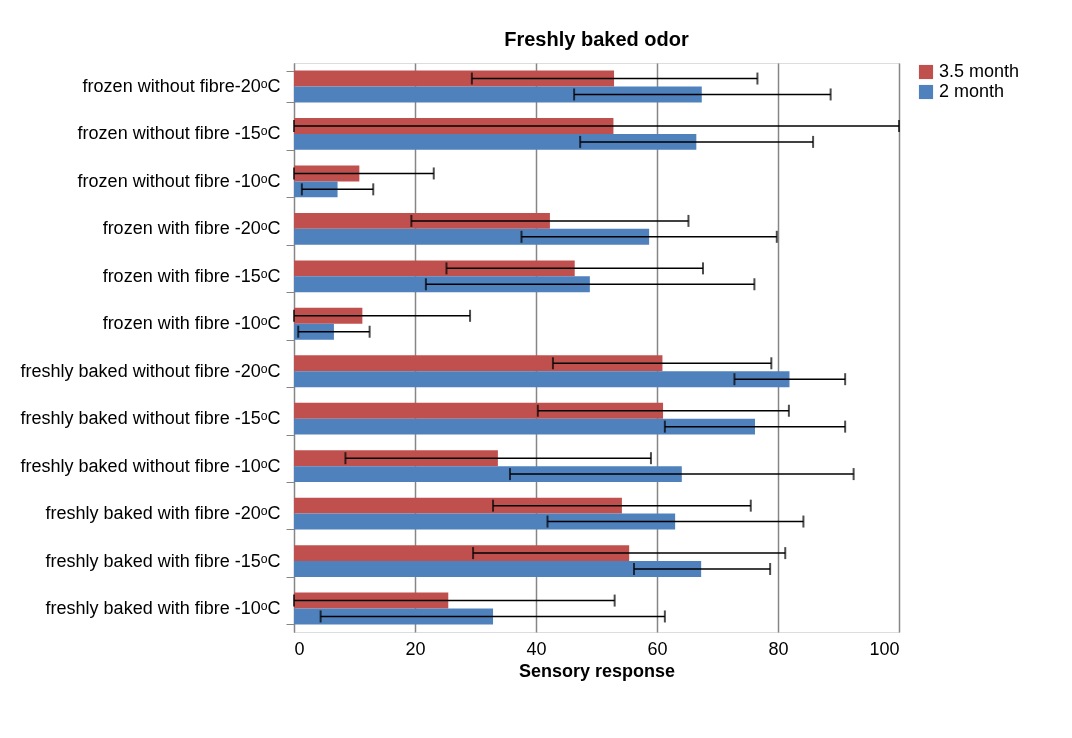  Describe the element at coordinates (179, 133) in the screenshot. I see `y-tick-label: frozen without fibre -15ᵒC` at that location.